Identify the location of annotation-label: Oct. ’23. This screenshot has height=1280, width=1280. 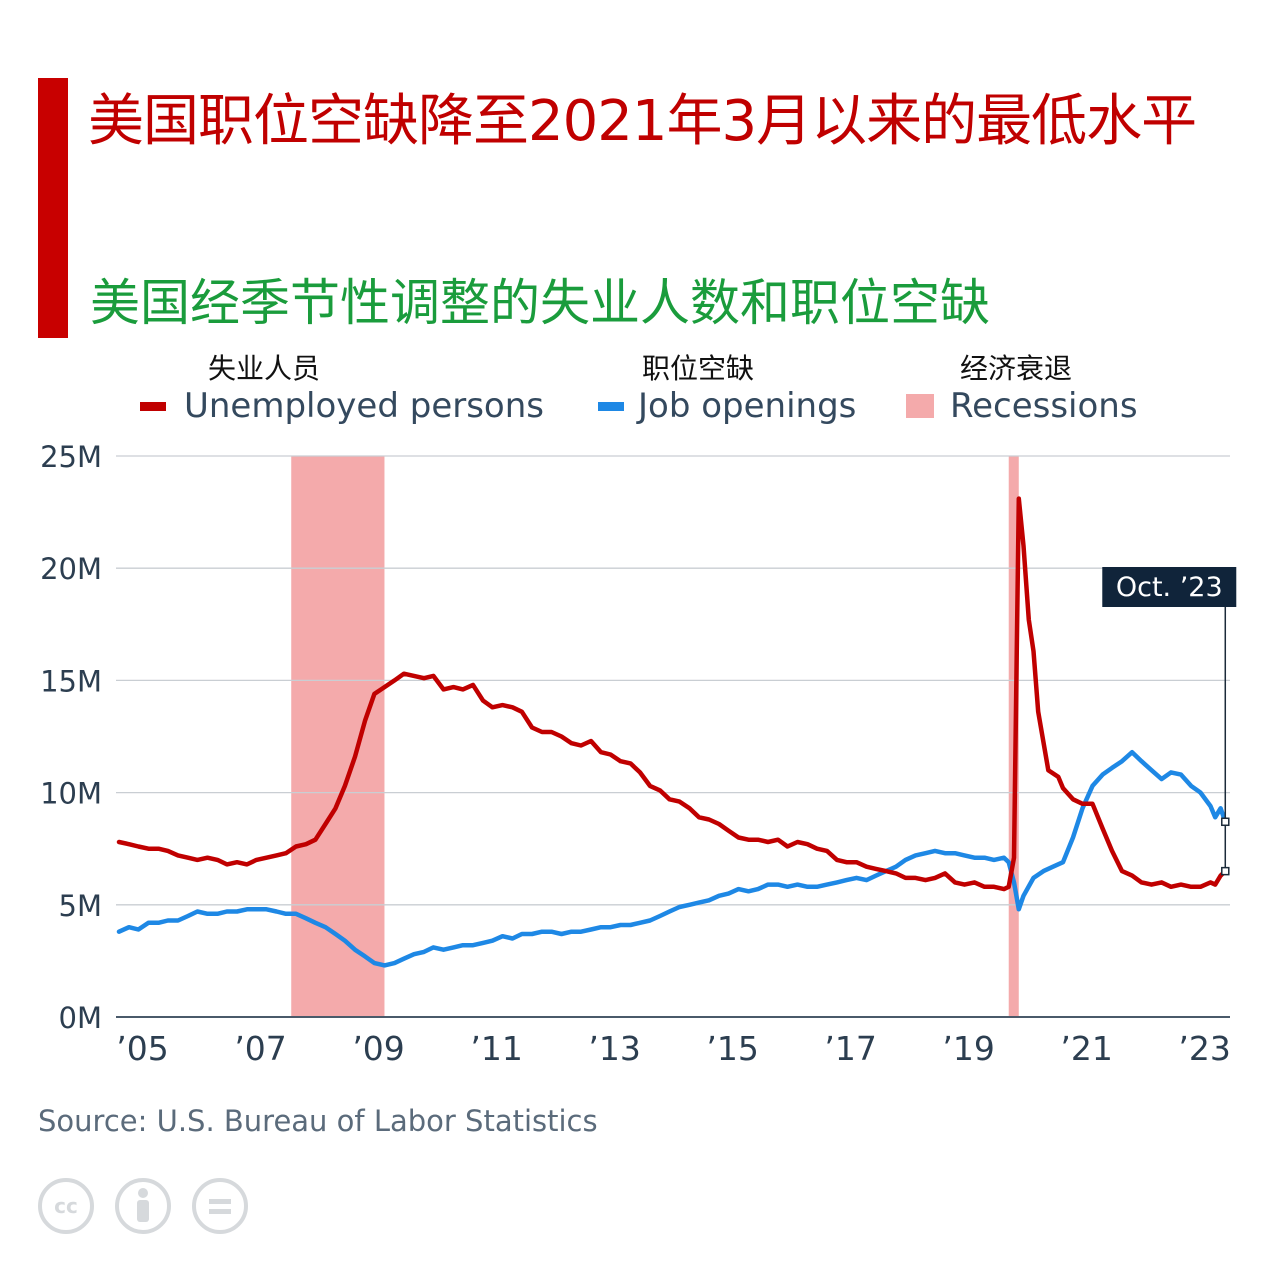
(1169, 587).